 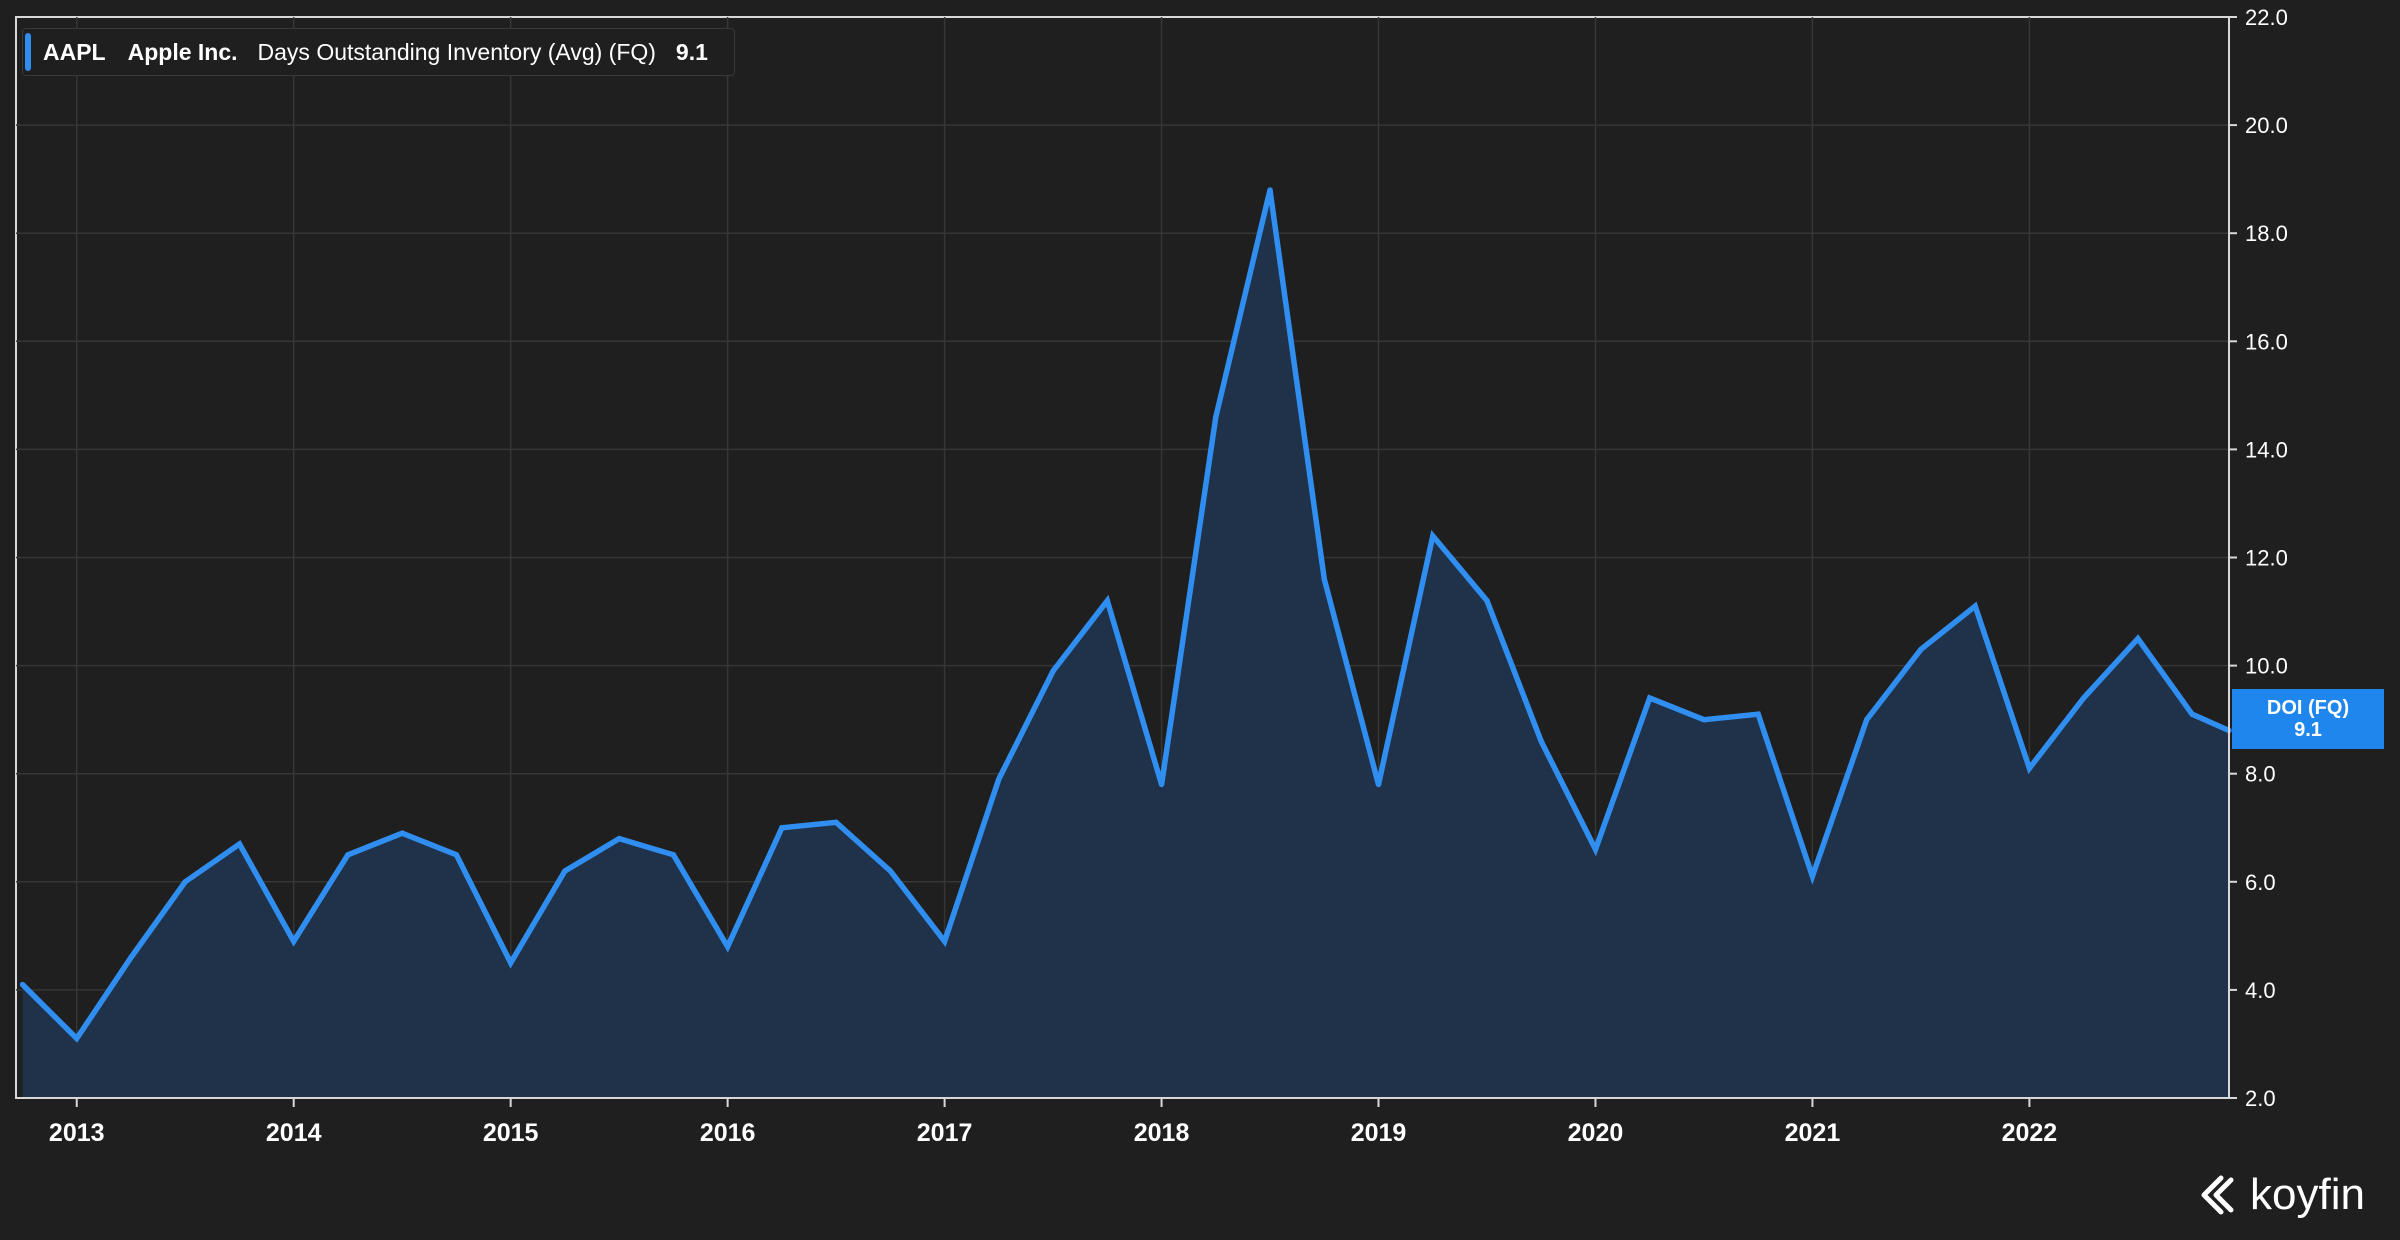 What do you see at coordinates (2217, 1195) in the screenshot?
I see `koyfin-logo-icon` at bounding box center [2217, 1195].